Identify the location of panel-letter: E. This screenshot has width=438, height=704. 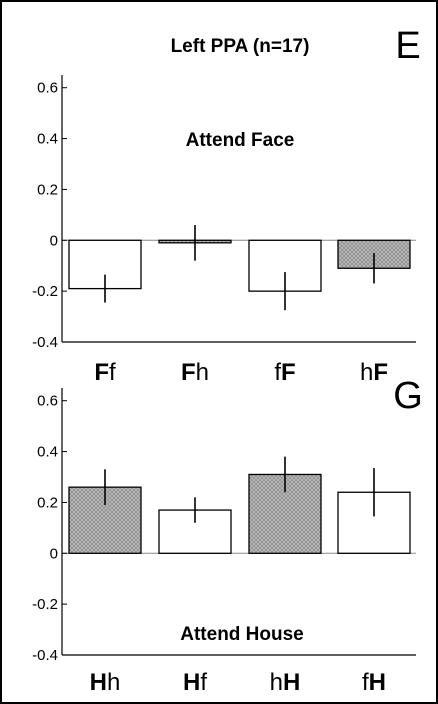
(407, 46).